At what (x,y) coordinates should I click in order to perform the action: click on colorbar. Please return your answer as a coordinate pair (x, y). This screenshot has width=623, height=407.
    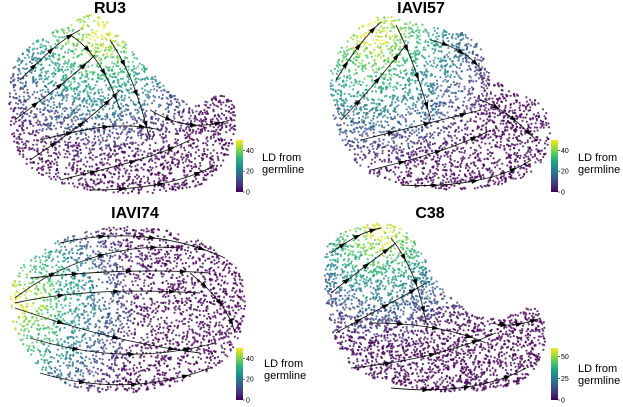
    Looking at the image, I should click on (239, 166).